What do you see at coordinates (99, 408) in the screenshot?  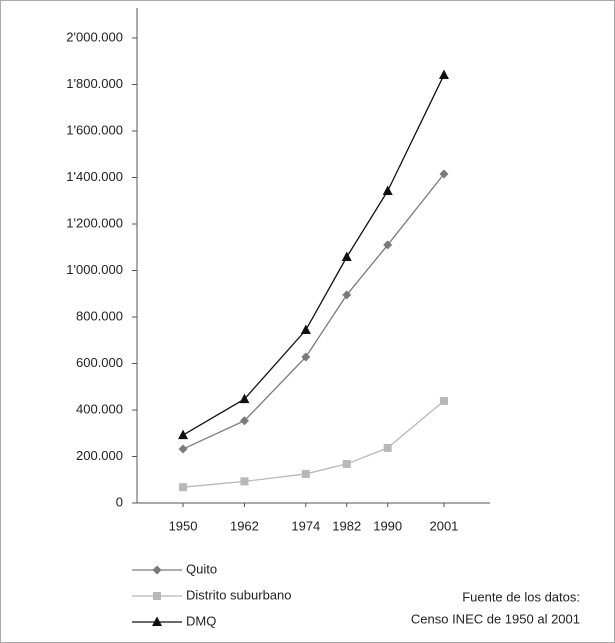 I see `y-tick-label: 400.000` at bounding box center [99, 408].